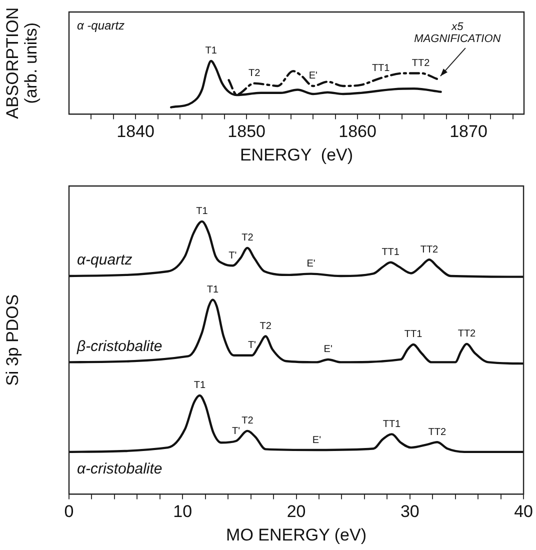 Image resolution: width=536 pixels, height=550 pixels. What do you see at coordinates (105, 260) in the screenshot?
I see `series-label: α-quartz` at bounding box center [105, 260].